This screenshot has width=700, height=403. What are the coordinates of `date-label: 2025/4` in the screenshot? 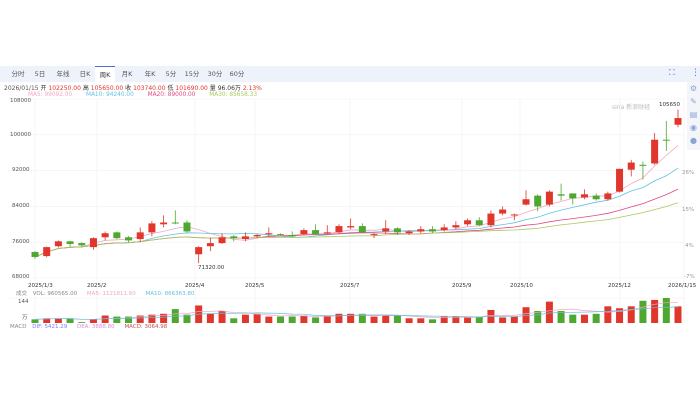 It's located at (195, 286).